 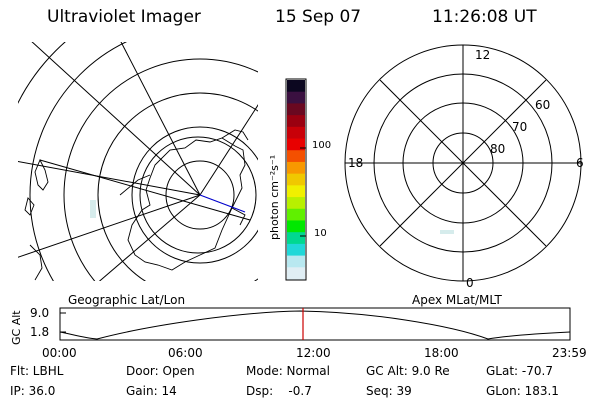 I want to click on mlat-label-60: 60, so click(x=543, y=105).